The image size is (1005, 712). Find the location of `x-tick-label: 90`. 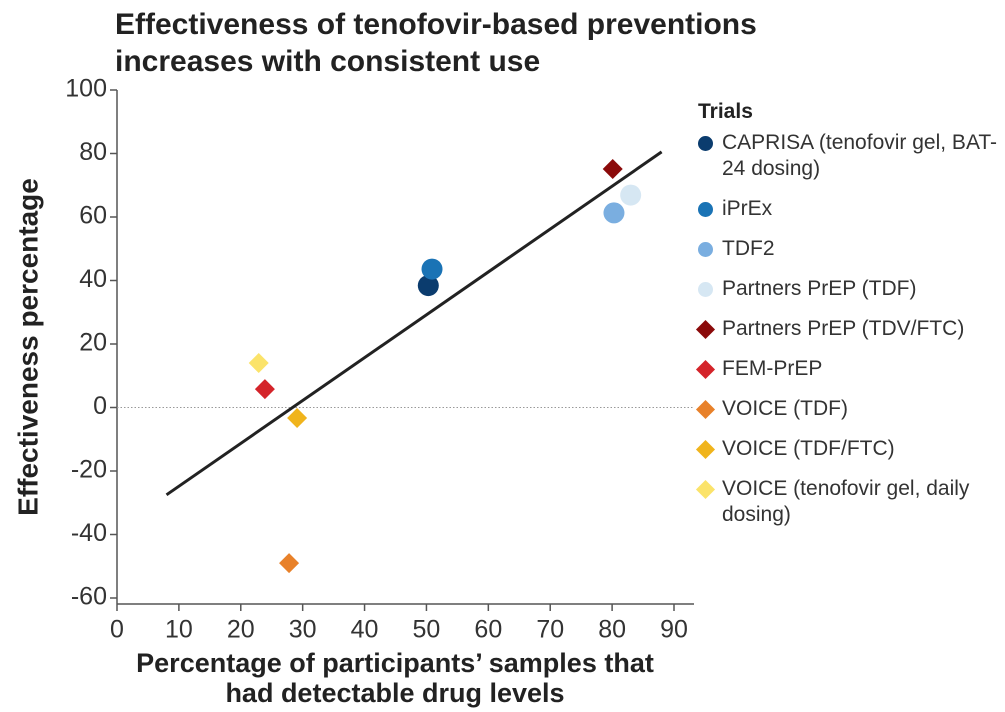

x-tick-label: 90 is located at coordinates (674, 630).